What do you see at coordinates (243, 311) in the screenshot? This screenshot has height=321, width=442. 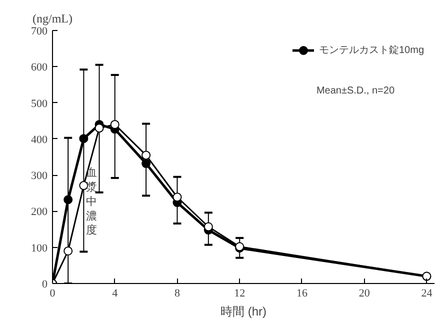 I see `x-axis-title: 時間 (hr)` at bounding box center [243, 311].